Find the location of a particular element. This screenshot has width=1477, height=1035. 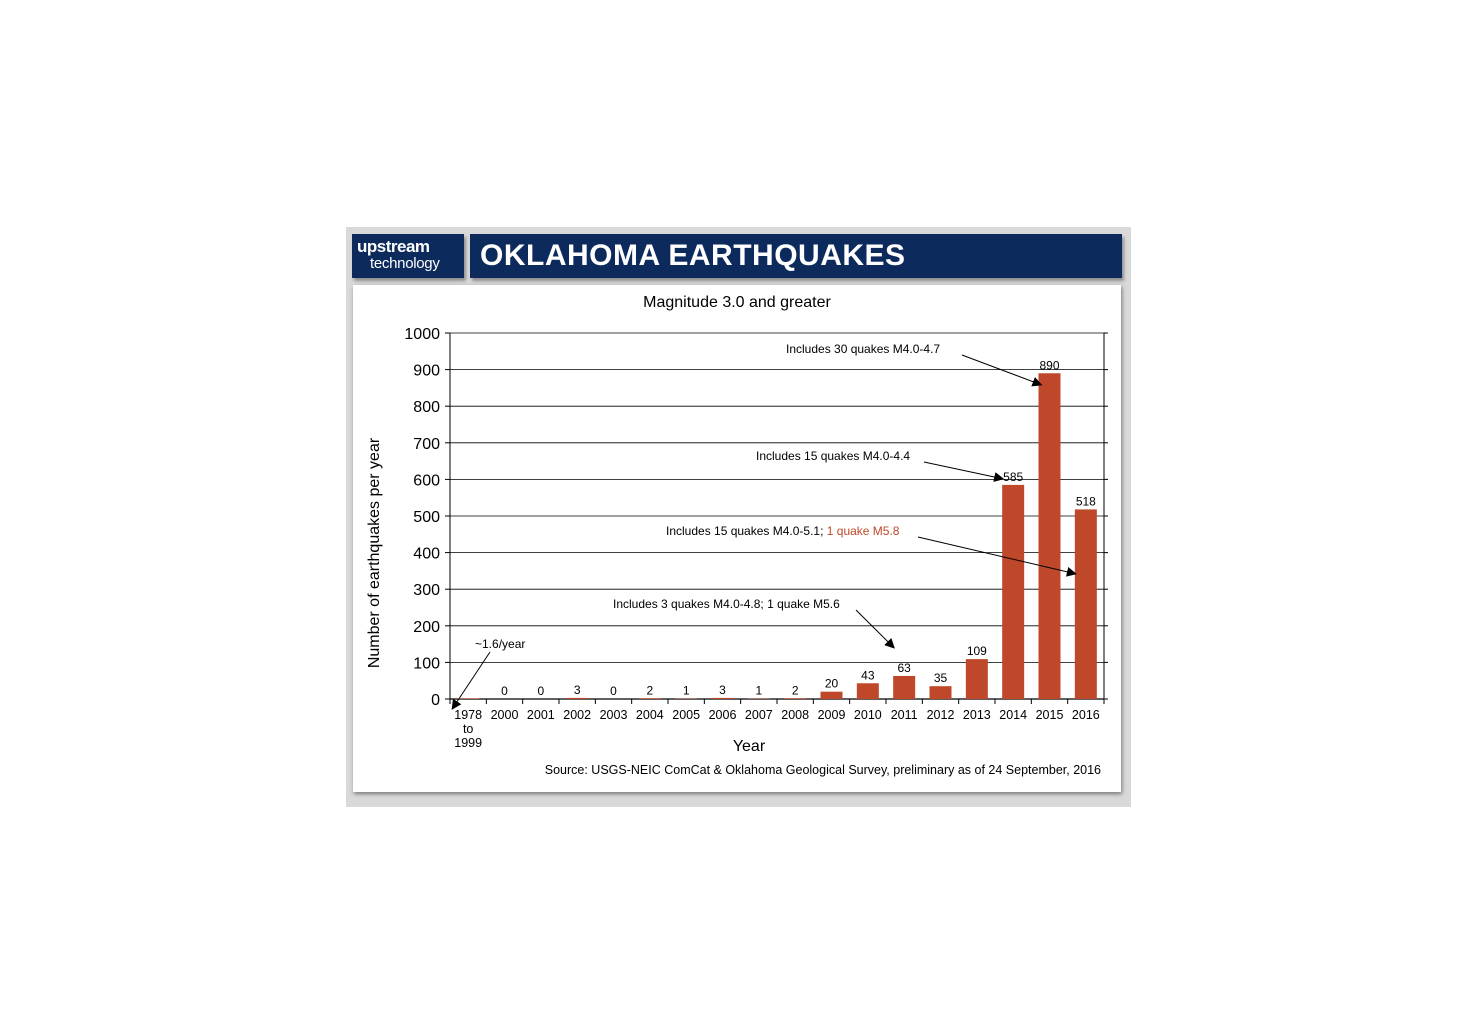

data-labels: 0 0 3 0 2 1 3 1 2 20 43 63 35 109 585 890 518 is located at coordinates (798, 528).